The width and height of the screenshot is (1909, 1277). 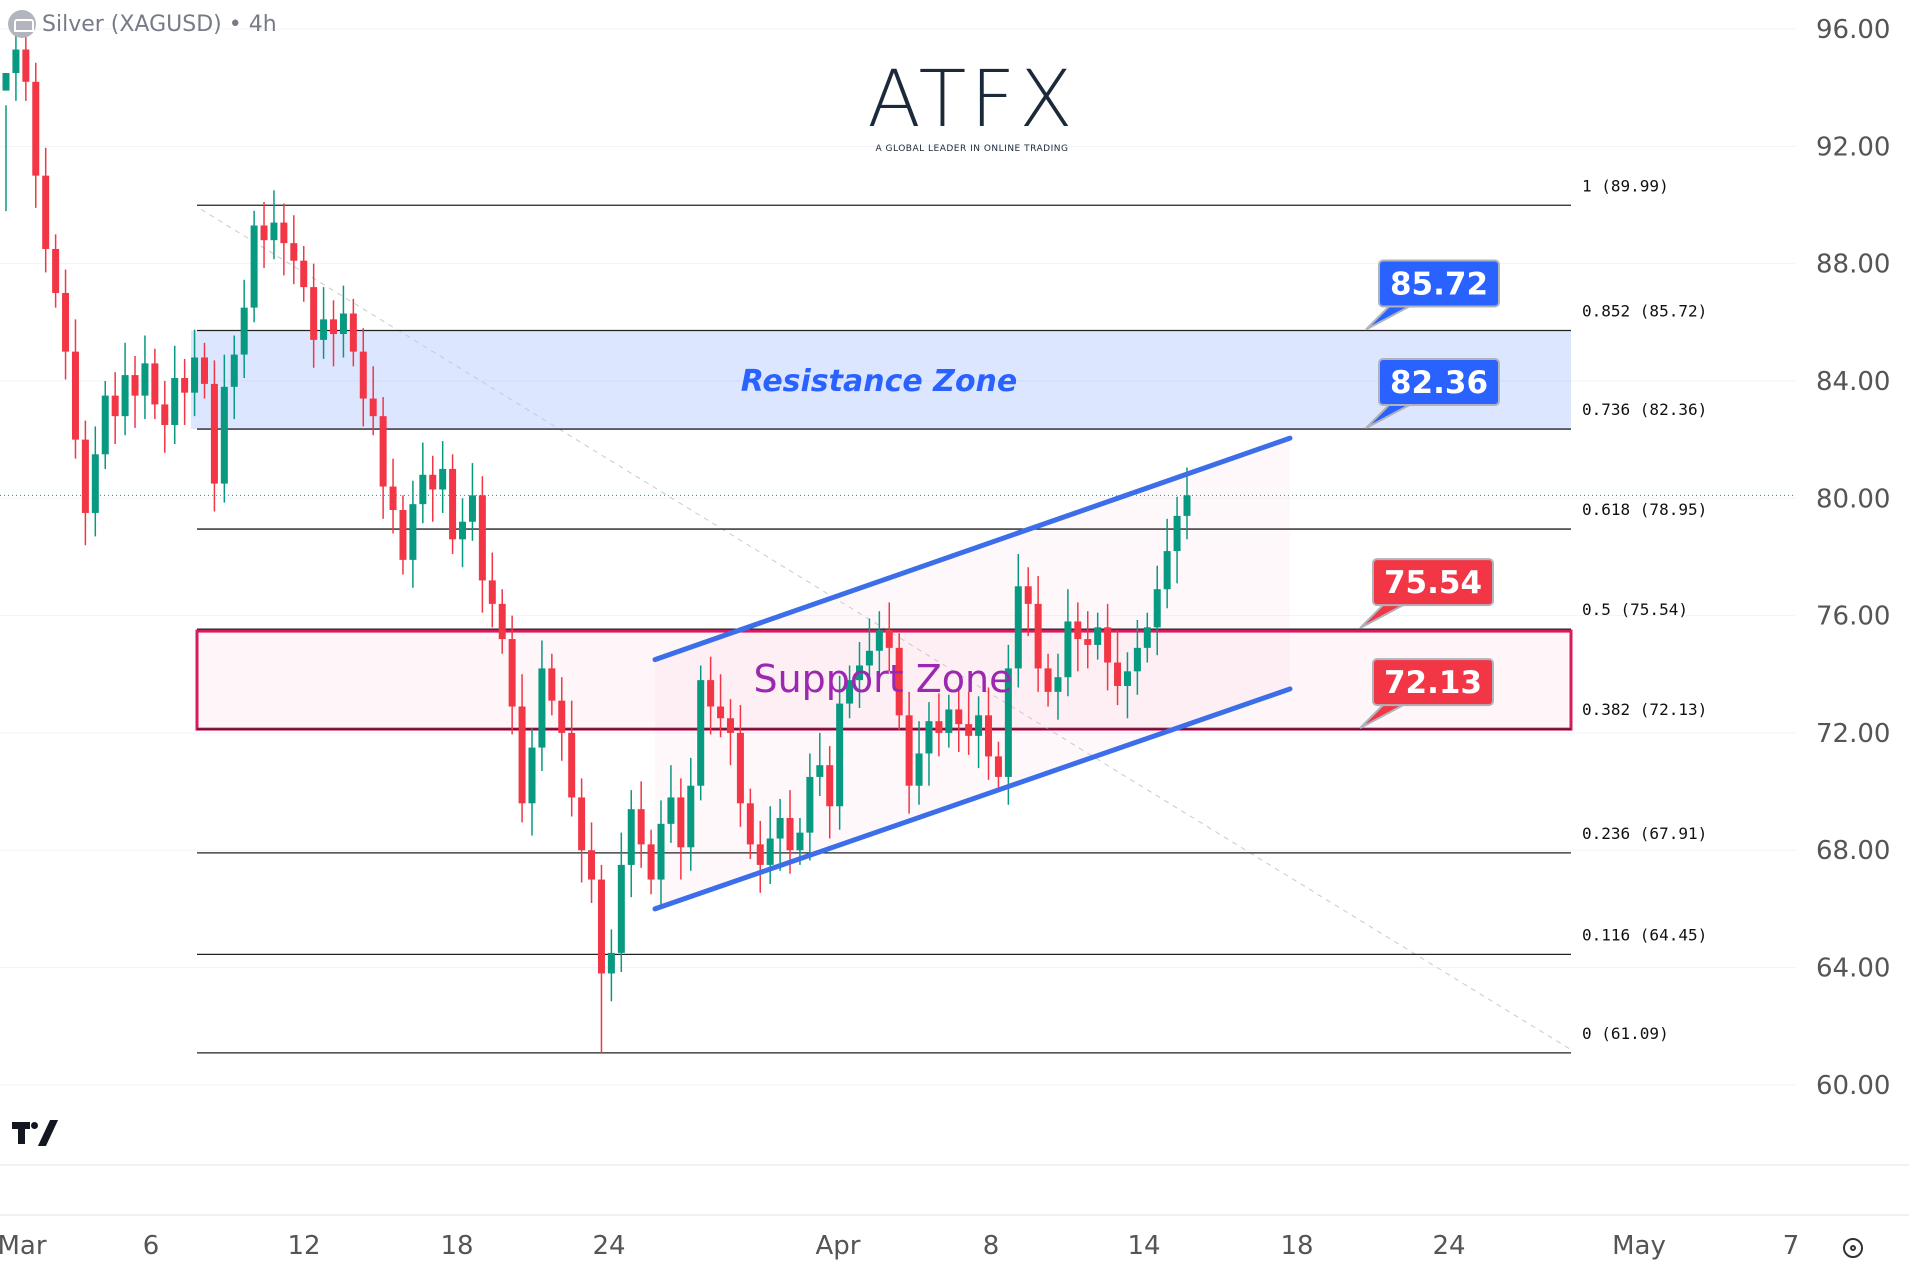 I want to click on fib-level-label: 0.382 (72.13), so click(x=1644, y=709).